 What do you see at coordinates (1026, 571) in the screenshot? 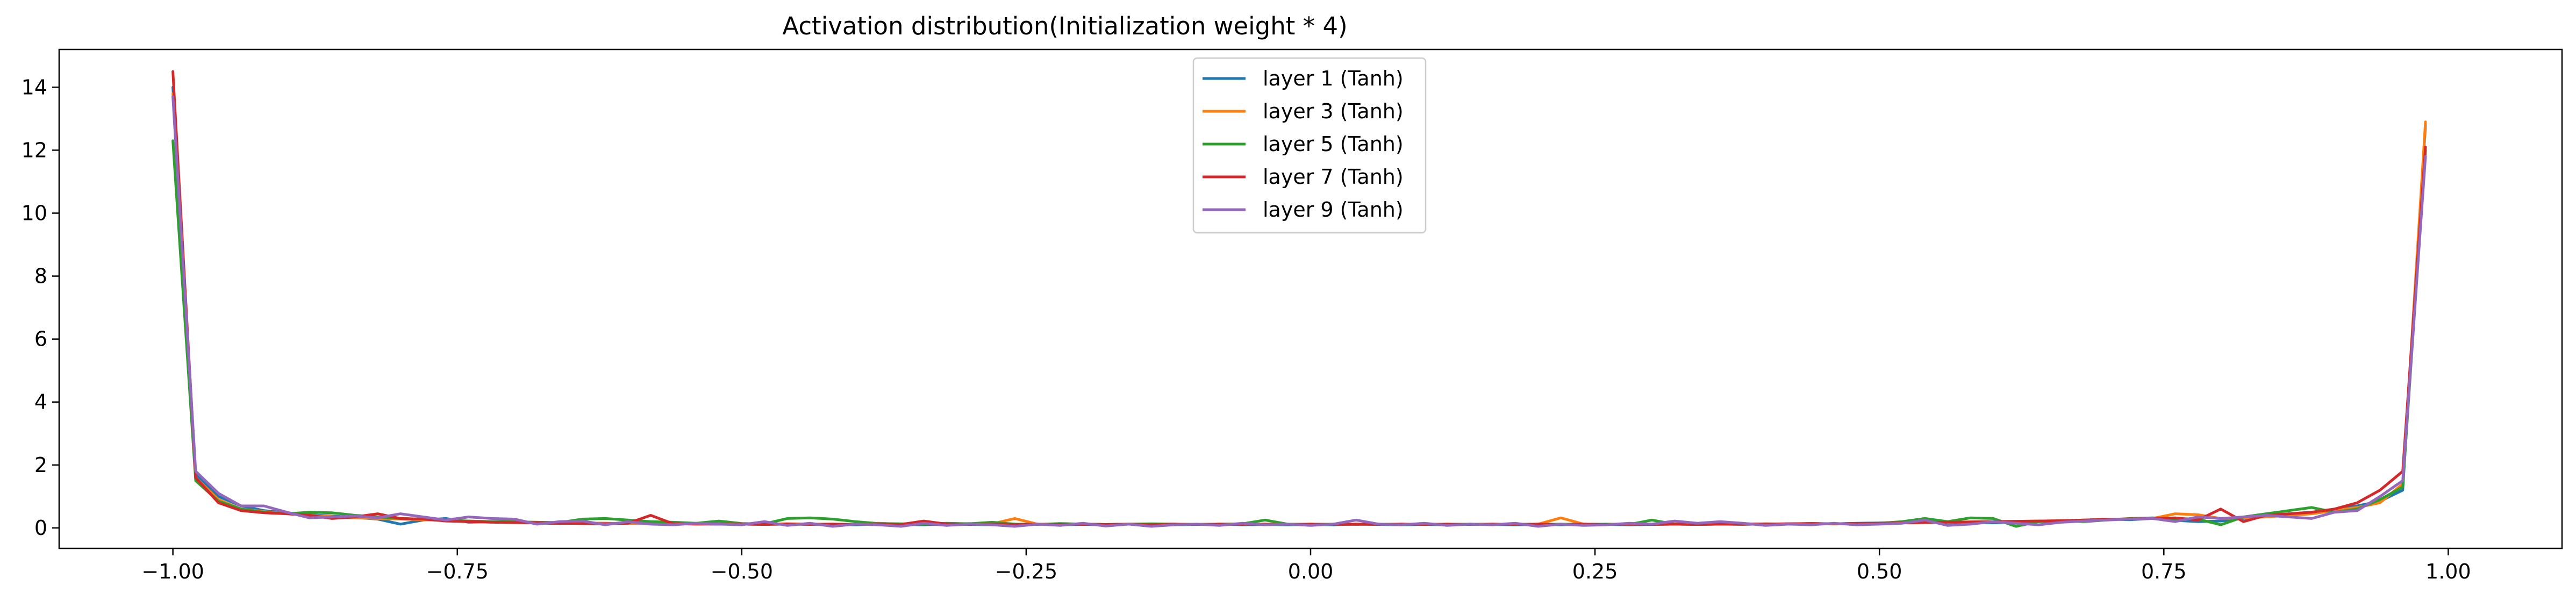
I see `x-tick-label: −0.25` at bounding box center [1026, 571].